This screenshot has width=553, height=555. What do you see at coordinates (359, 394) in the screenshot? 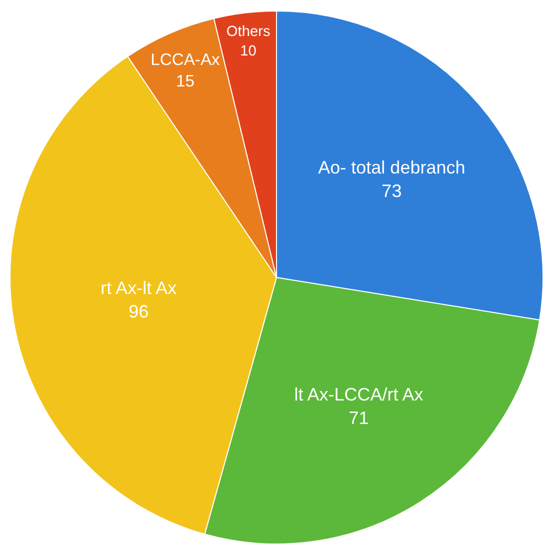
I see `slice-label: lt Ax-LCCA/rt Ax` at bounding box center [359, 394].